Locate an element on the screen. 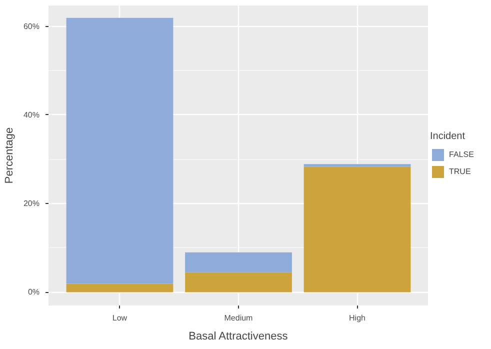  legend-title: Incident is located at coordinates (448, 136).